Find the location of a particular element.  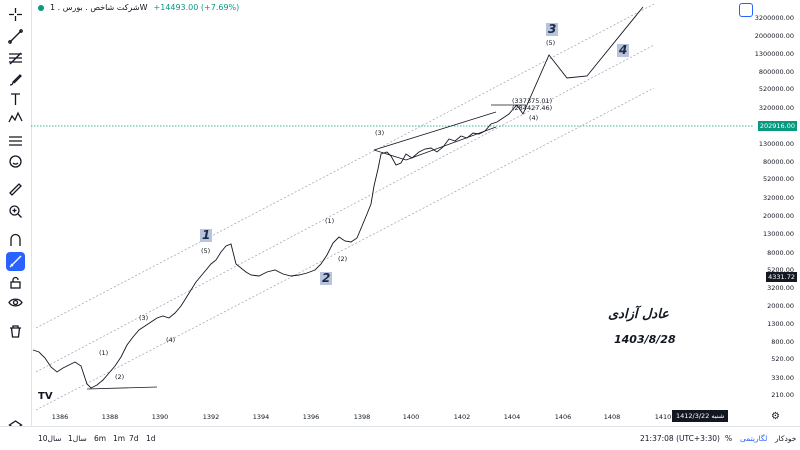

wedge-upper-line is located at coordinates (435, 131).